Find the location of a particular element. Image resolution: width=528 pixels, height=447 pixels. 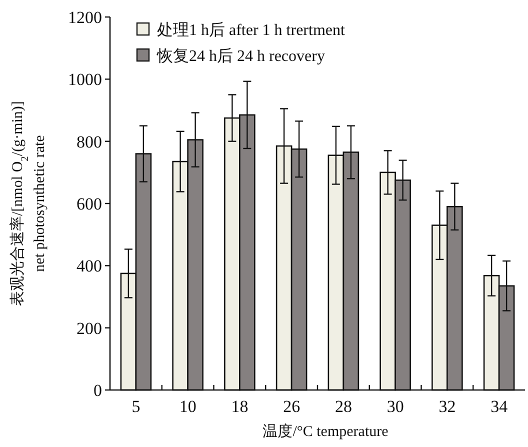

x-tick-label: 10 is located at coordinates (187, 406).